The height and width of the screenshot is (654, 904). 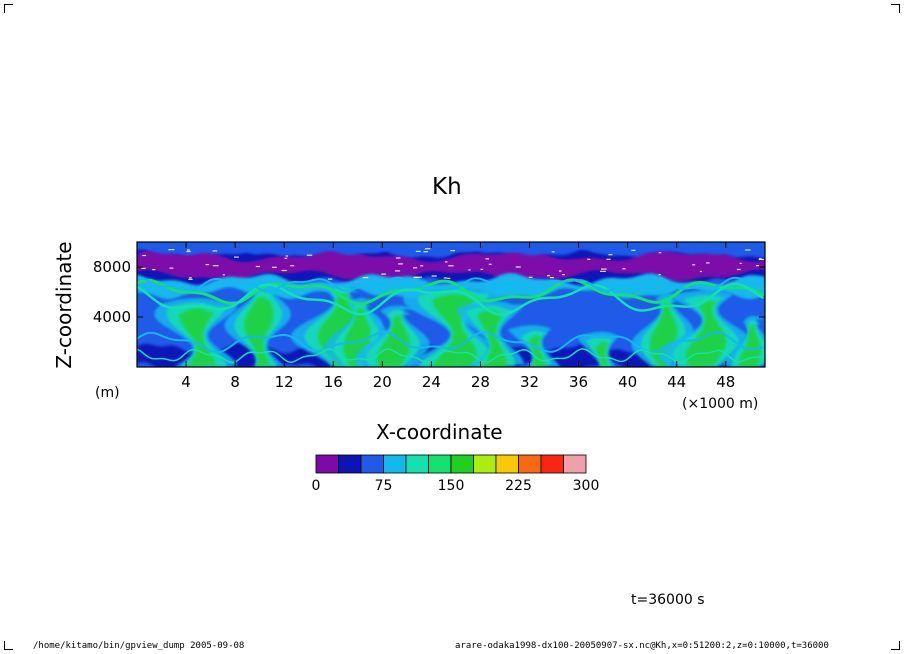 I want to click on x-tick-label: 44, so click(x=676, y=382).